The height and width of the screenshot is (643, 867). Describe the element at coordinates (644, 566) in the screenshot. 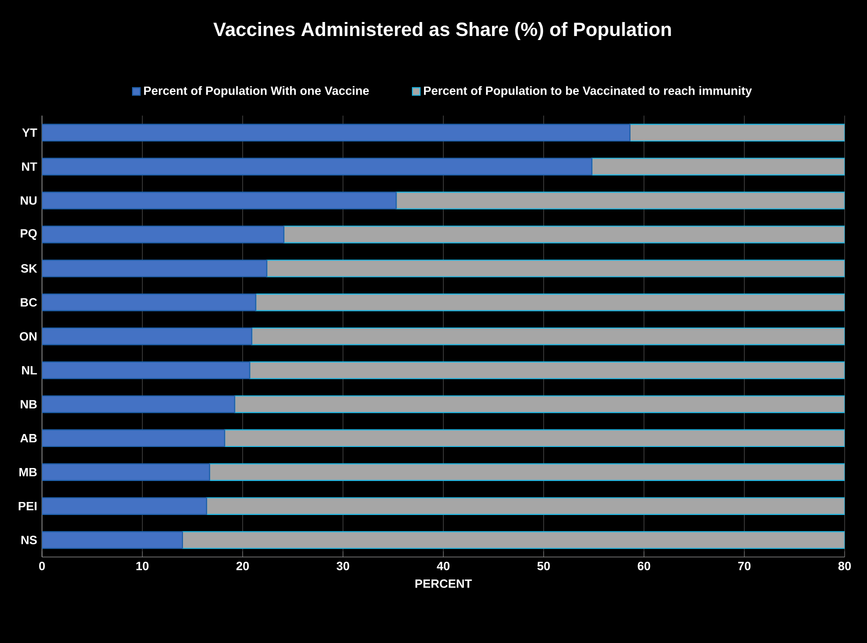

I see `x-tick-label: 60` at that location.